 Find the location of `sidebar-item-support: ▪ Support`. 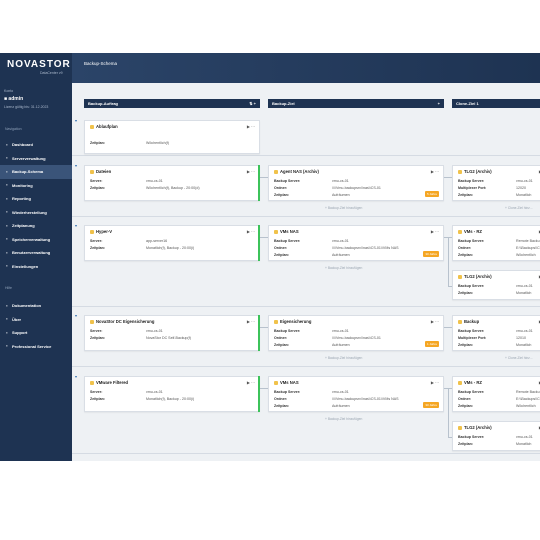

sidebar-item-support: ▪ Support is located at coordinates (36, 333).